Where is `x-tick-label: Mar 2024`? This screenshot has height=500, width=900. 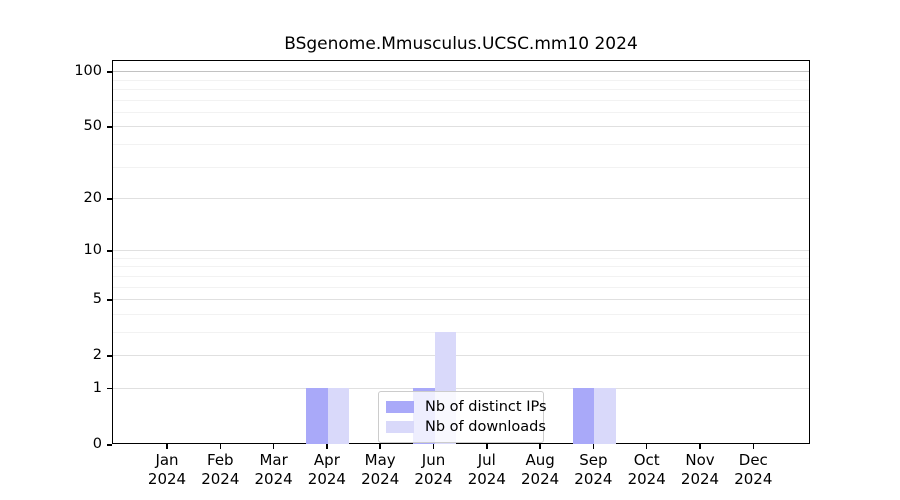
x-tick-label: Mar 2024 is located at coordinates (273, 469).